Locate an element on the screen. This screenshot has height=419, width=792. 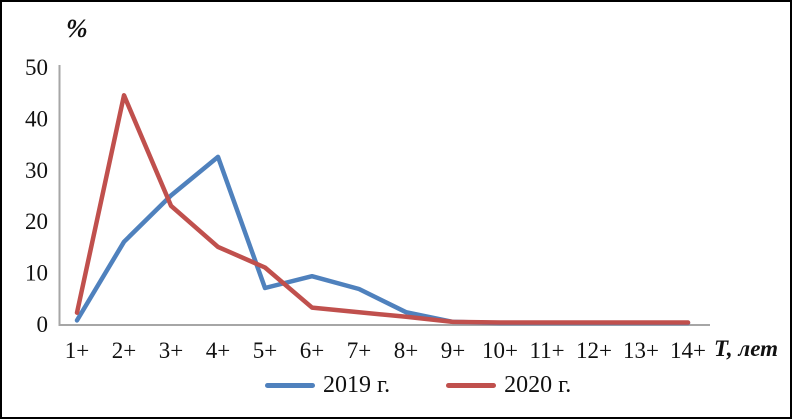
x-tick-label: 4+ is located at coordinates (218, 350).